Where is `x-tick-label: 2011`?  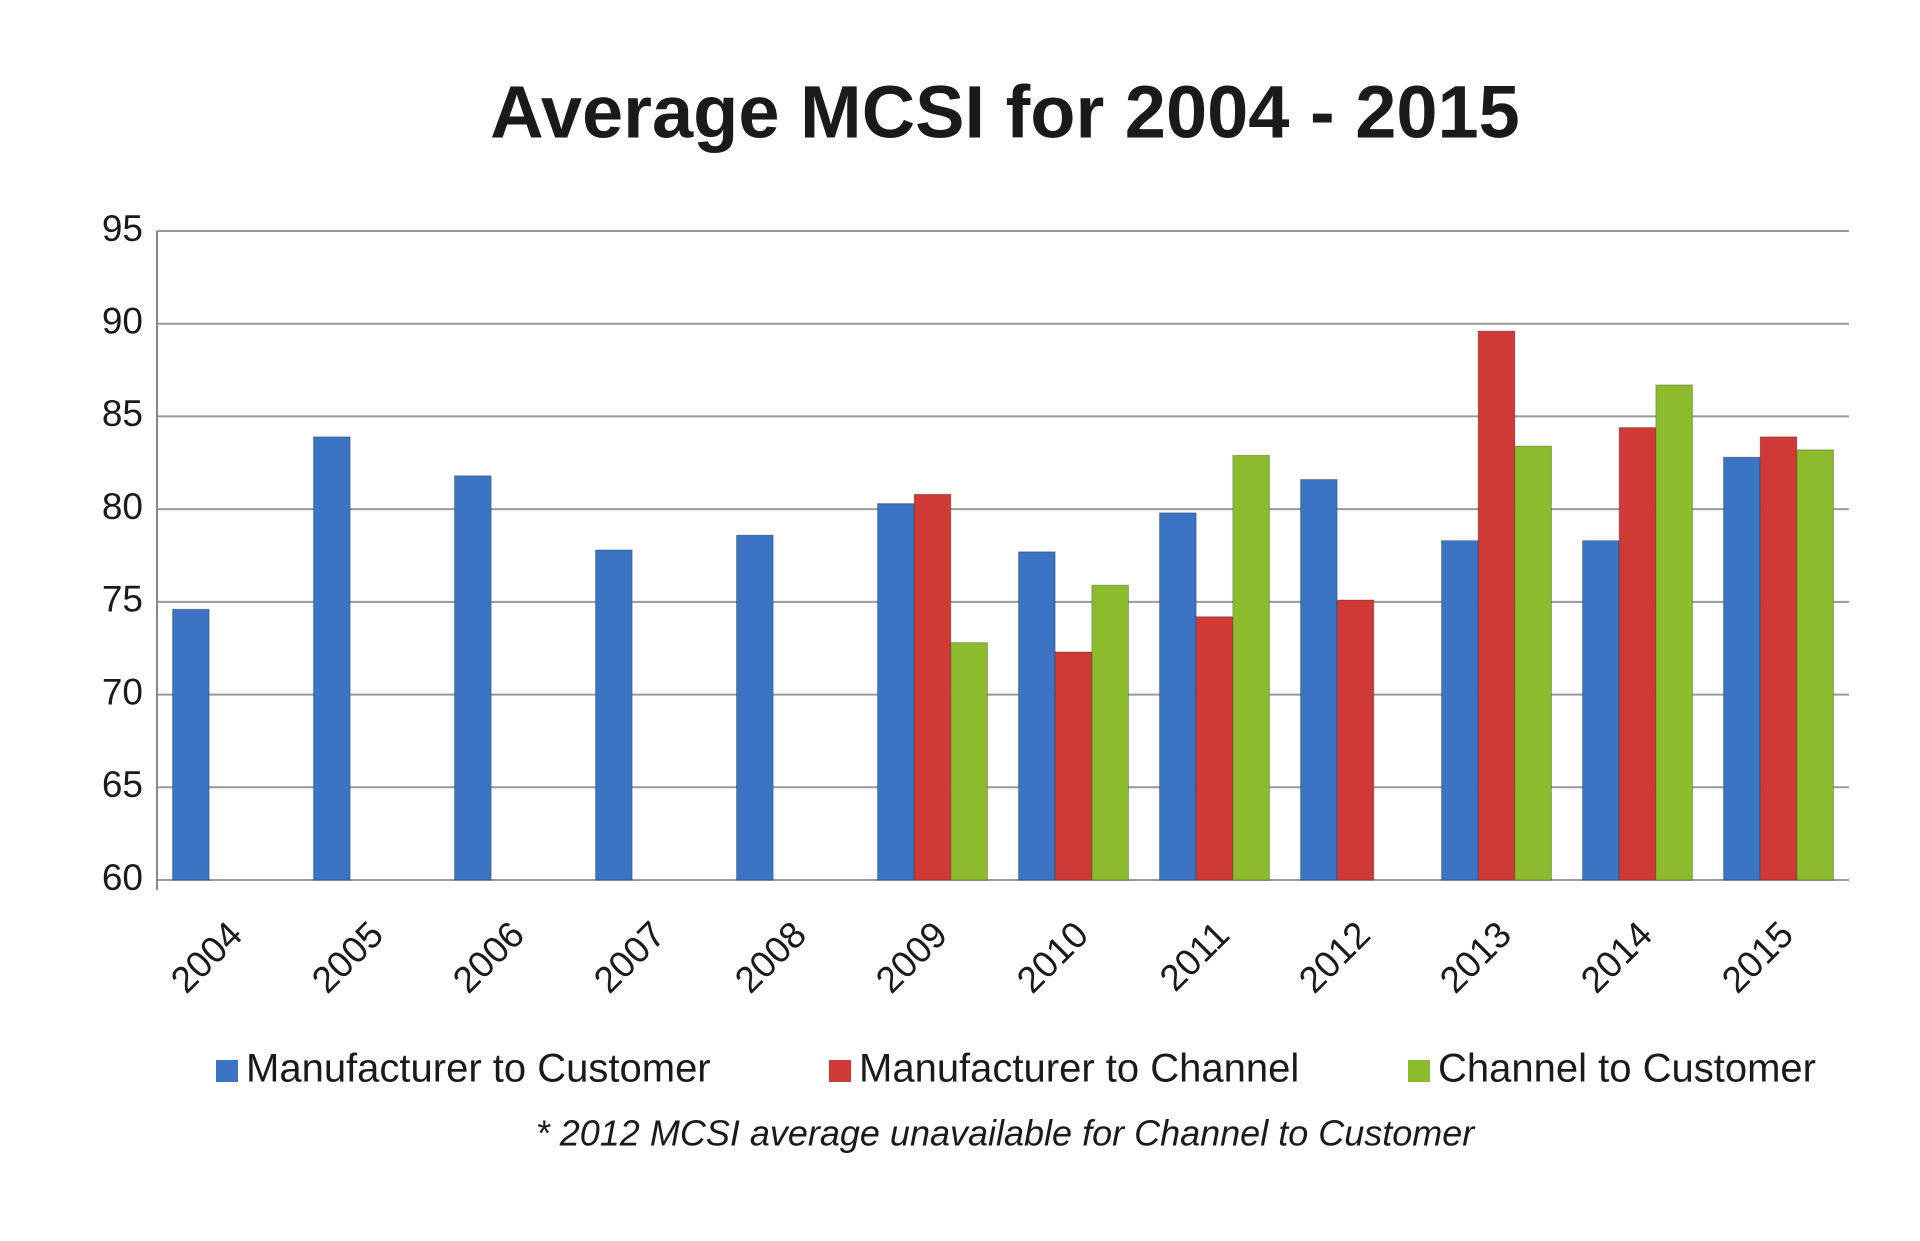
x-tick-label: 2011 is located at coordinates (1194, 956).